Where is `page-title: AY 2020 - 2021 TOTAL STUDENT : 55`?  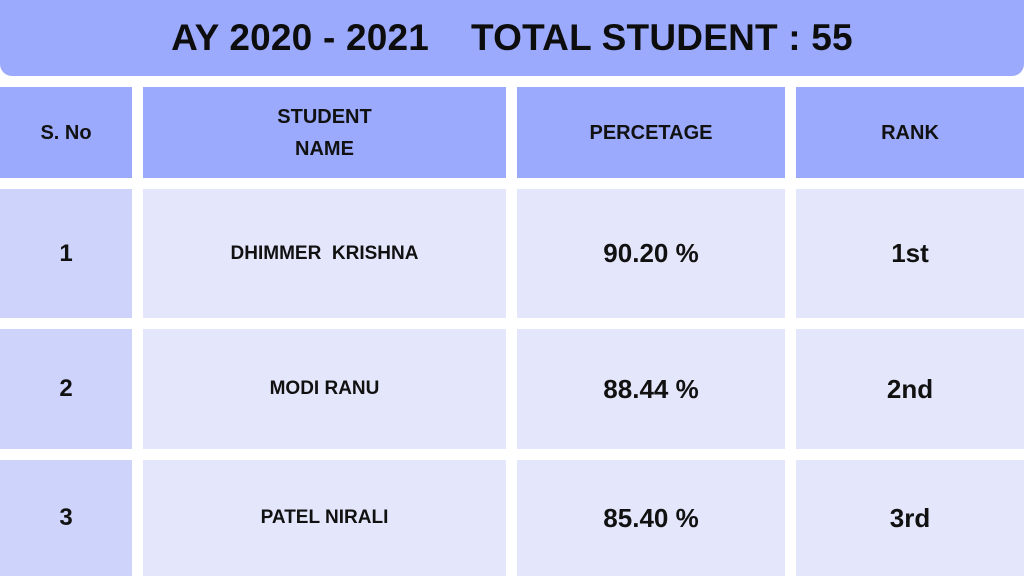 page-title: AY 2020 - 2021 TOTAL STUDENT : 55 is located at coordinates (512, 37).